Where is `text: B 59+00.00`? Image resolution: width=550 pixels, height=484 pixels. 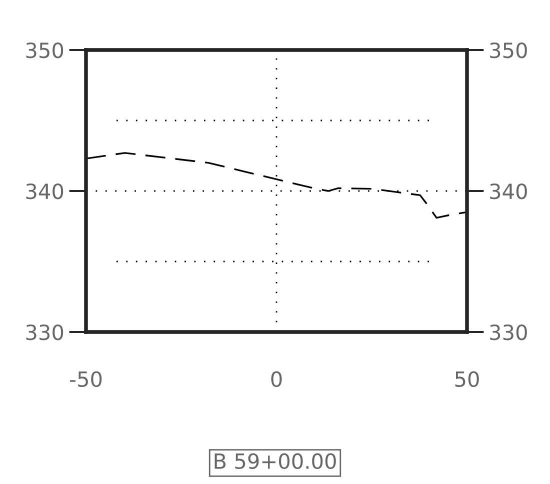
text: B 59+00.00 is located at coordinates (275, 461).